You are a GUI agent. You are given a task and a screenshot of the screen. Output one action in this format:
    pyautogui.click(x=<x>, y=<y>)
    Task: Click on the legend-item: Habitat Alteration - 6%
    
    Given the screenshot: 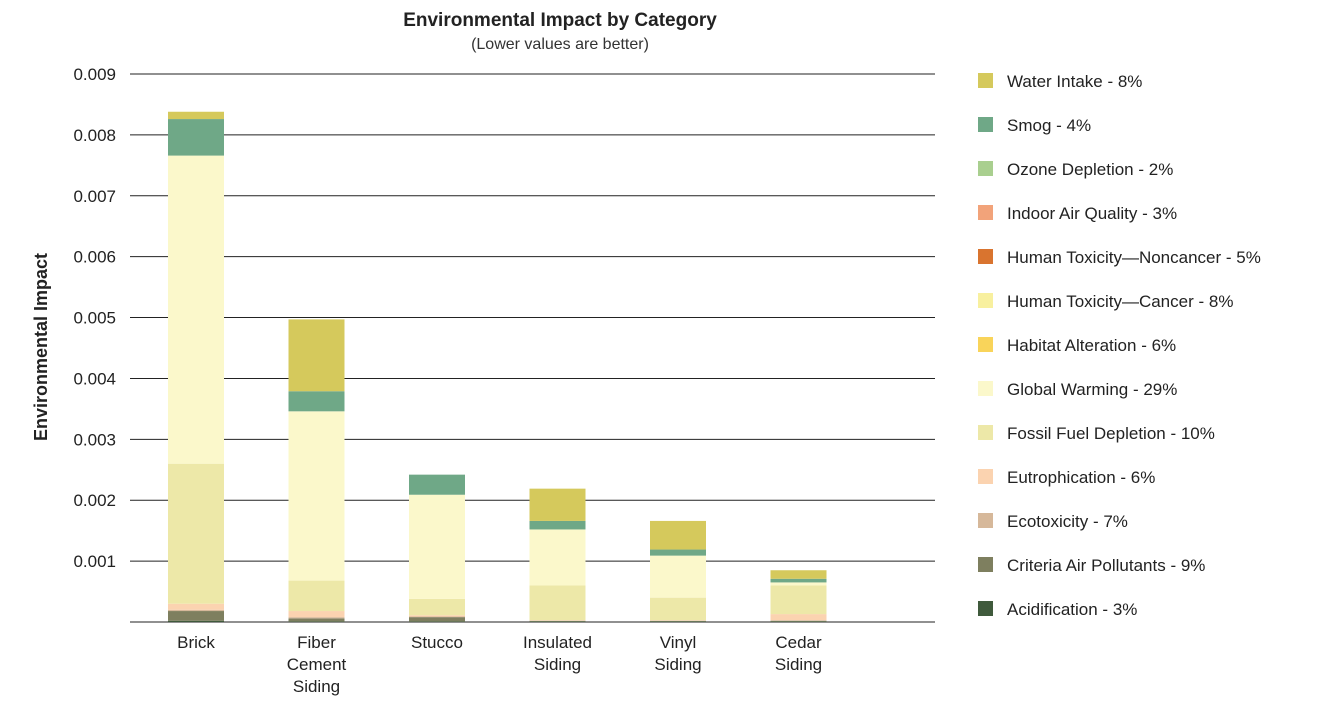 What is the action you would take?
    pyautogui.click(x=1077, y=345)
    